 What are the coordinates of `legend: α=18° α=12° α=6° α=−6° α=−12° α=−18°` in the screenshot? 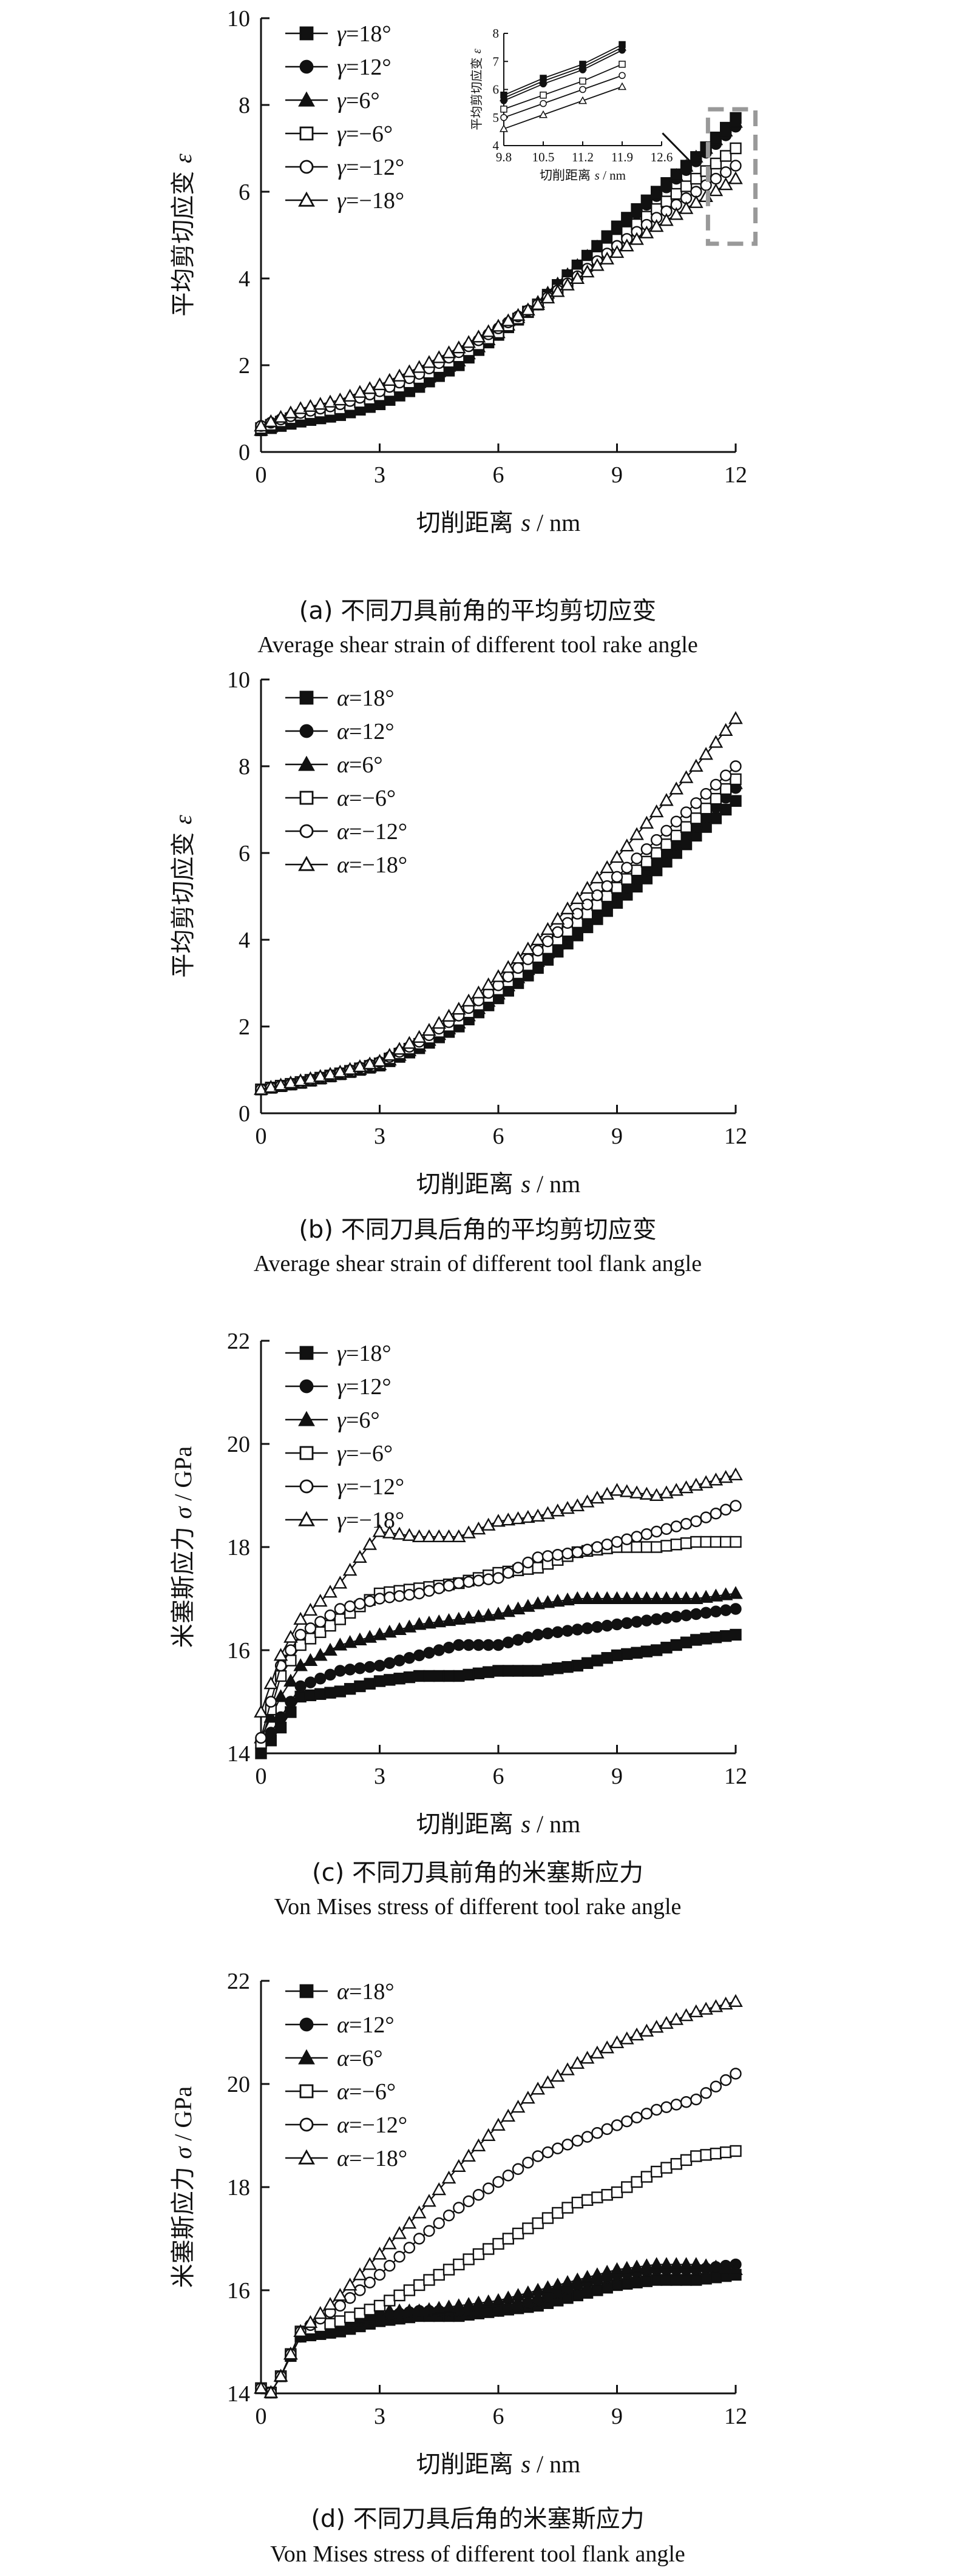 It's located at (346, 2075).